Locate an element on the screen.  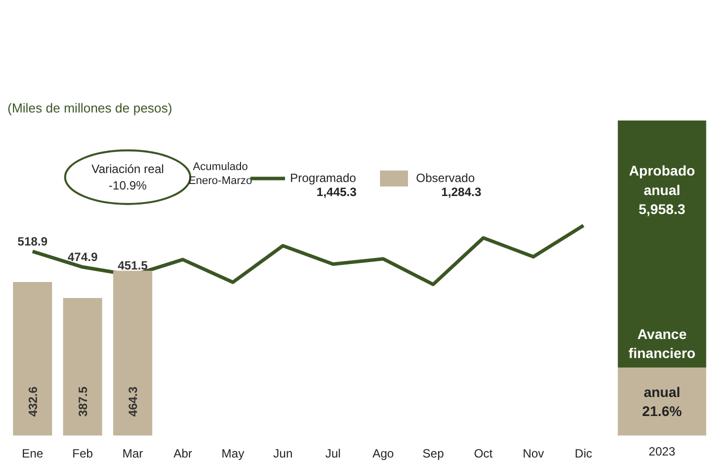
x-tick-label: Dic is located at coordinates (583, 453).